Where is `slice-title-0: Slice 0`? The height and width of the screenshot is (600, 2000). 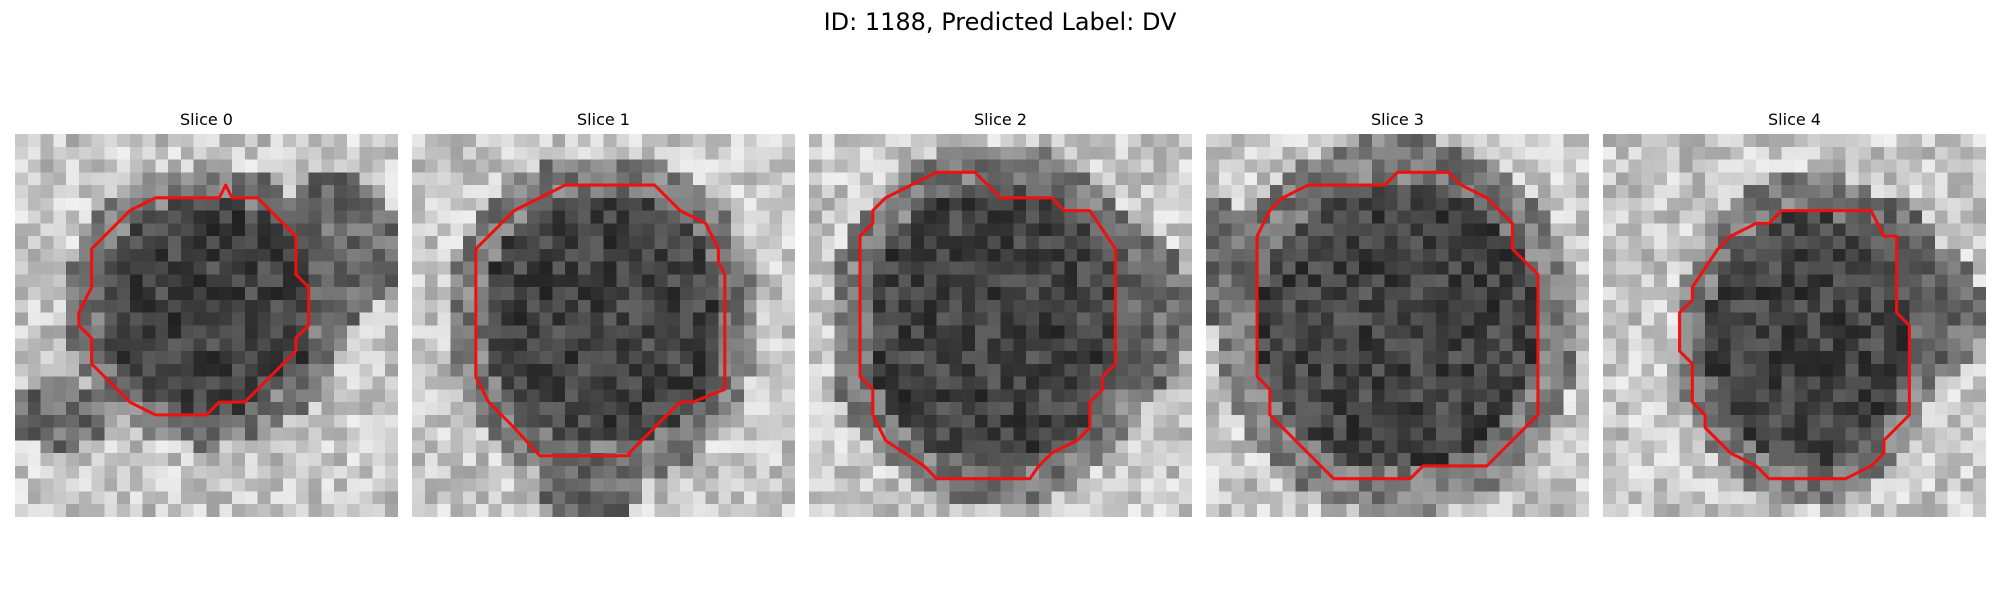 slice-title-0: Slice 0 is located at coordinates (206, 119).